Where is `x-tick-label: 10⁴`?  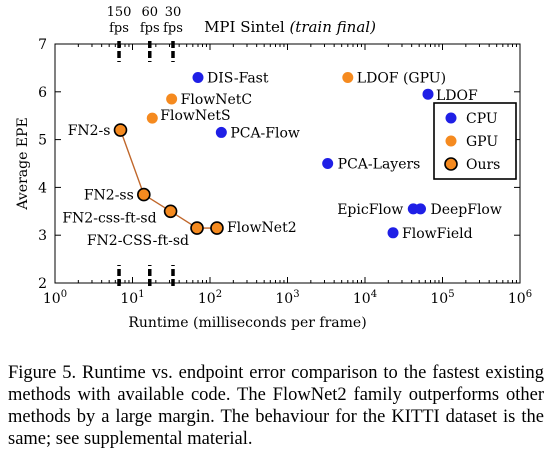
x-tick-label: 10⁴ is located at coordinates (365, 298).